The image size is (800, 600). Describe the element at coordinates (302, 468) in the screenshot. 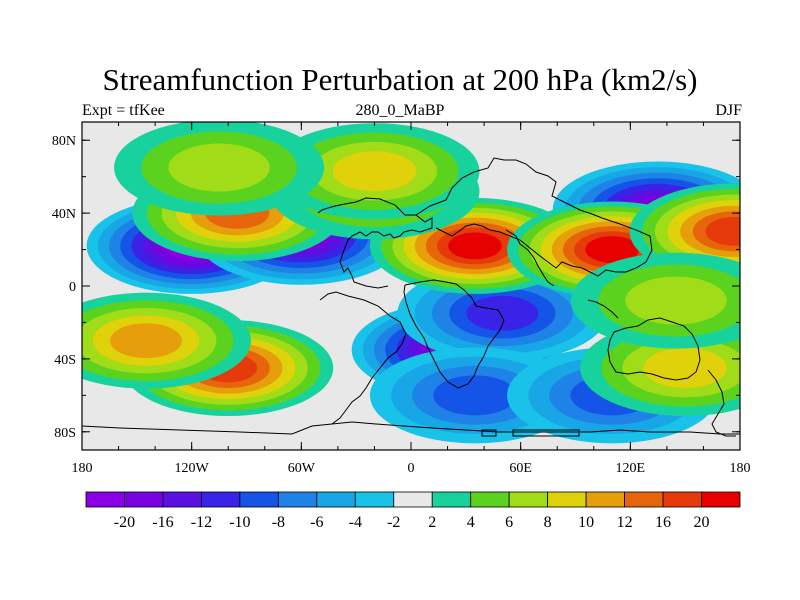

I see `lon-tick-label: 60W` at that location.